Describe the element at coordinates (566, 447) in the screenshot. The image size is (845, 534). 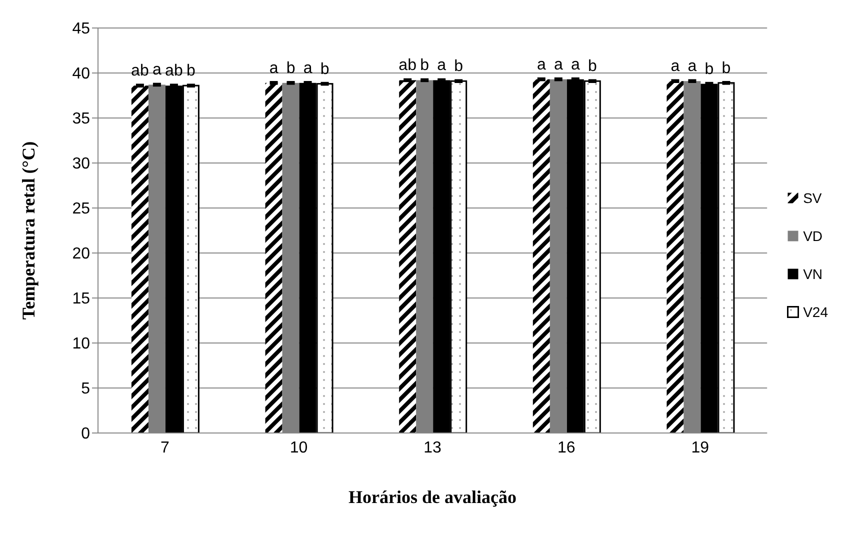
I see `x-tick-label: 16` at that location.